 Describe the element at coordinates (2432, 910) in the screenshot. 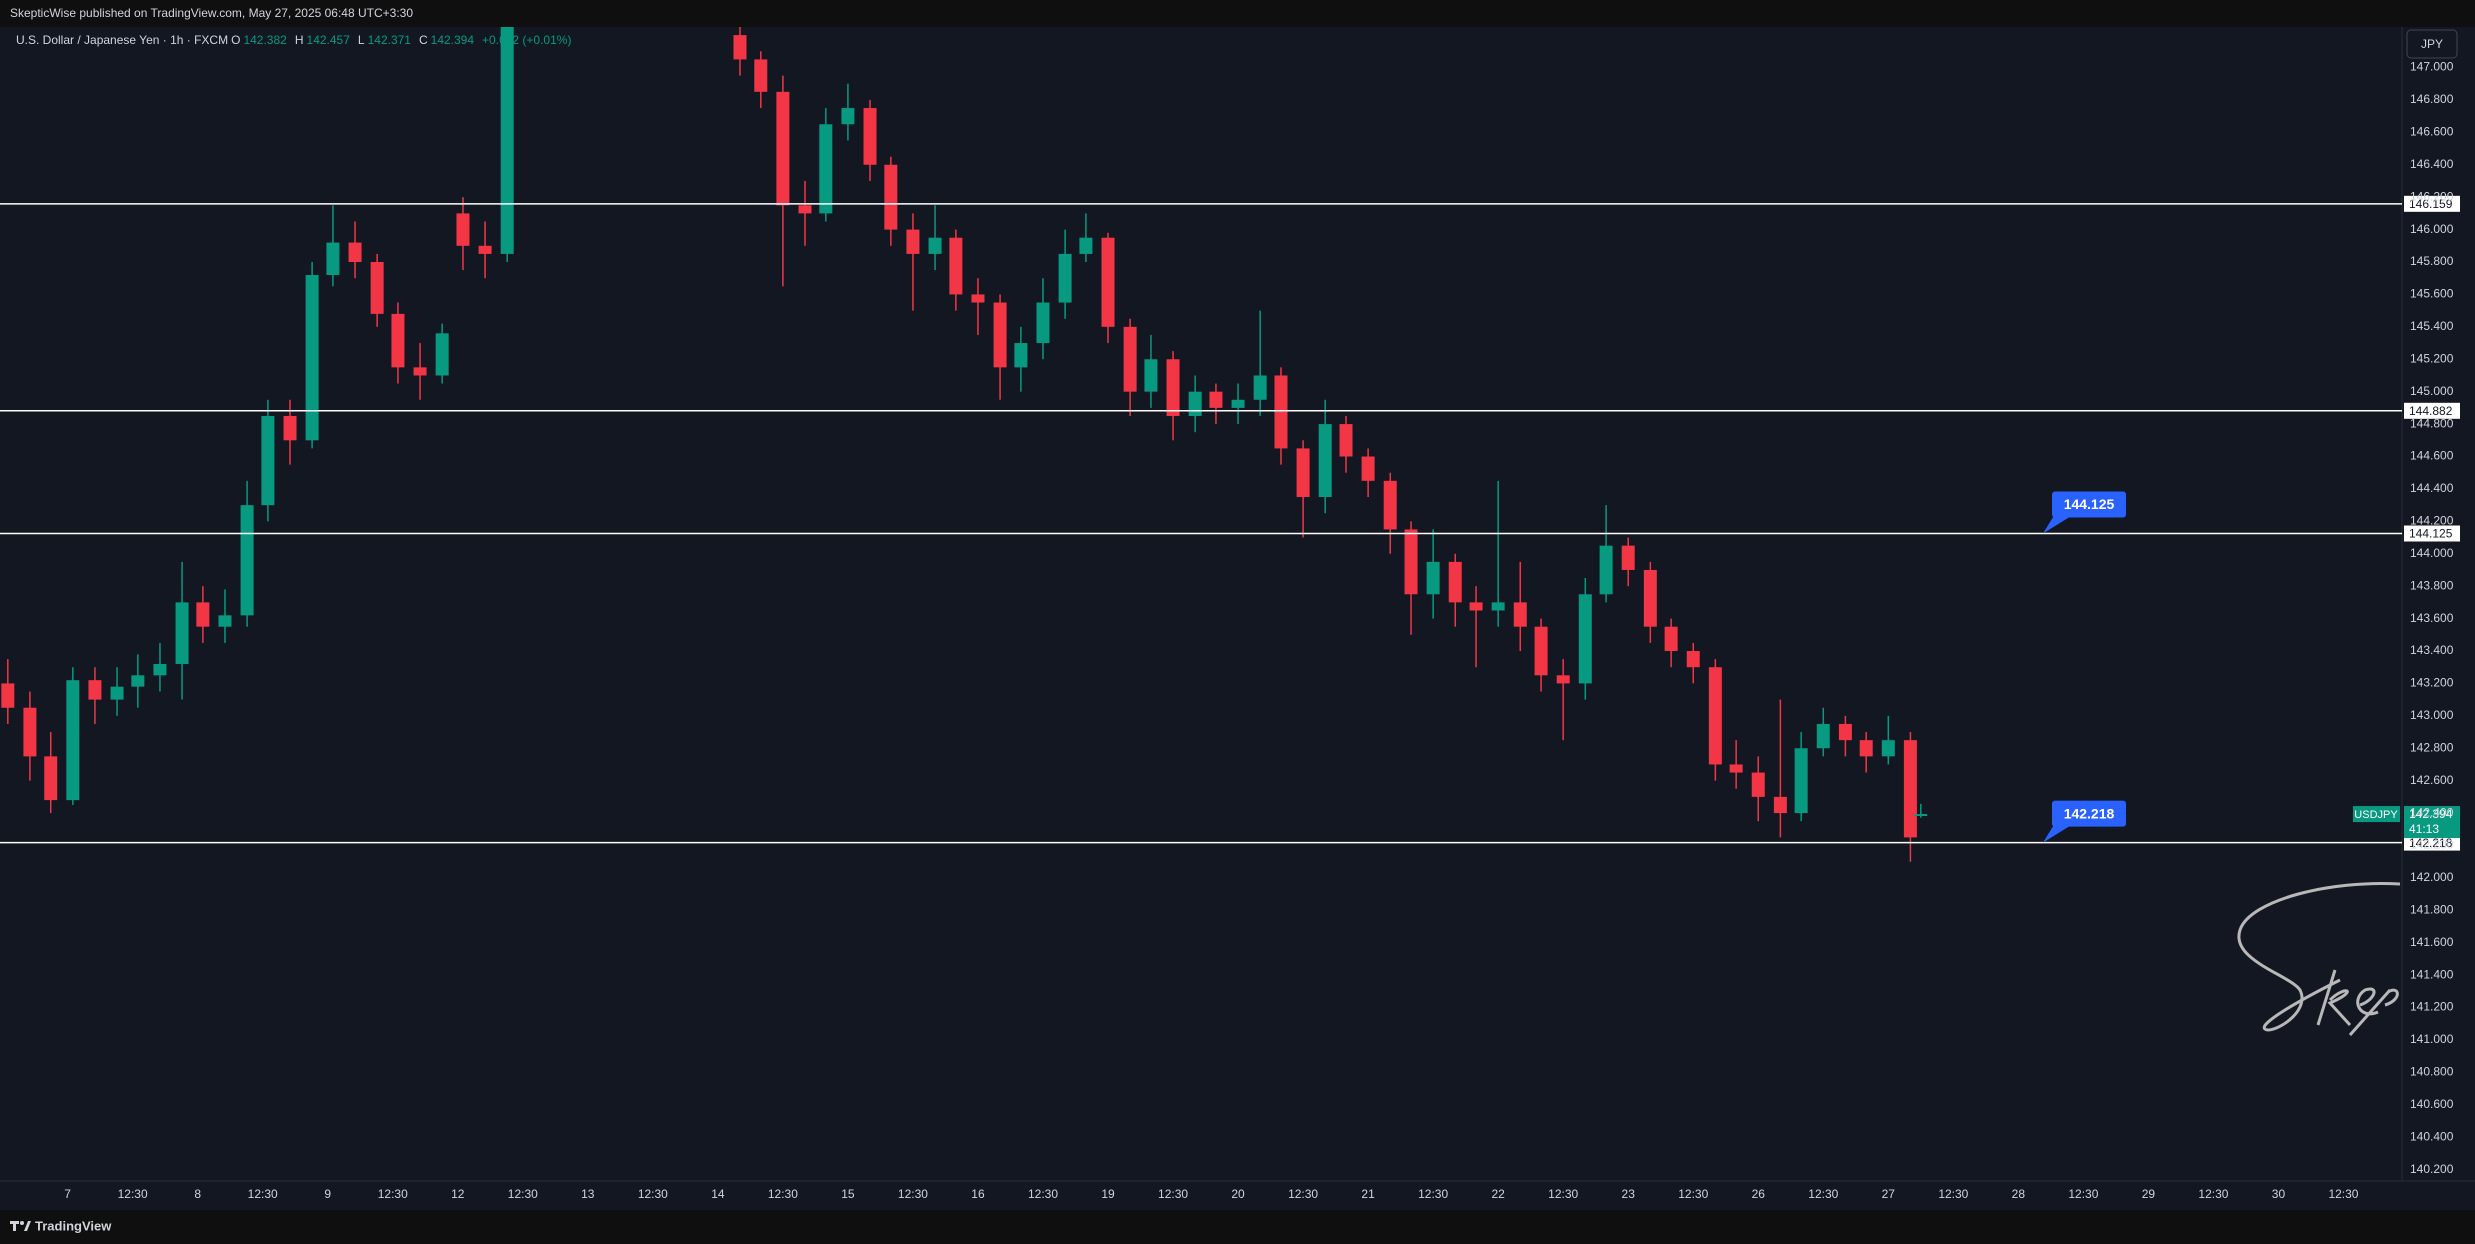

I see `y-tick-label: 141.800` at that location.